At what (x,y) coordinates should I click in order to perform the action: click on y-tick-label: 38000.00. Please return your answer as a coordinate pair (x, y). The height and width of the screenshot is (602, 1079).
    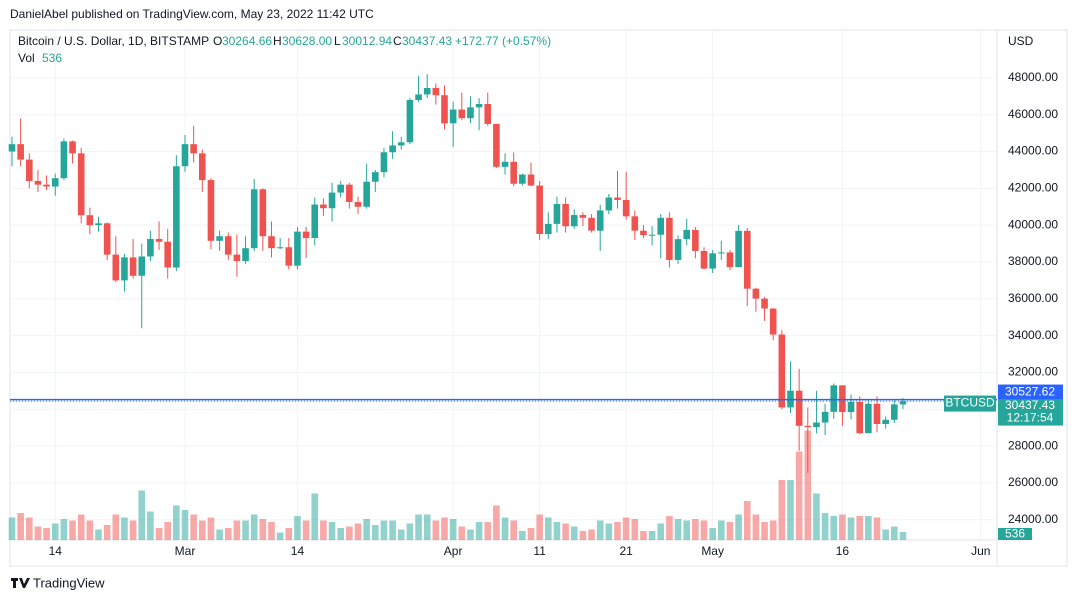
    Looking at the image, I should click on (1033, 261).